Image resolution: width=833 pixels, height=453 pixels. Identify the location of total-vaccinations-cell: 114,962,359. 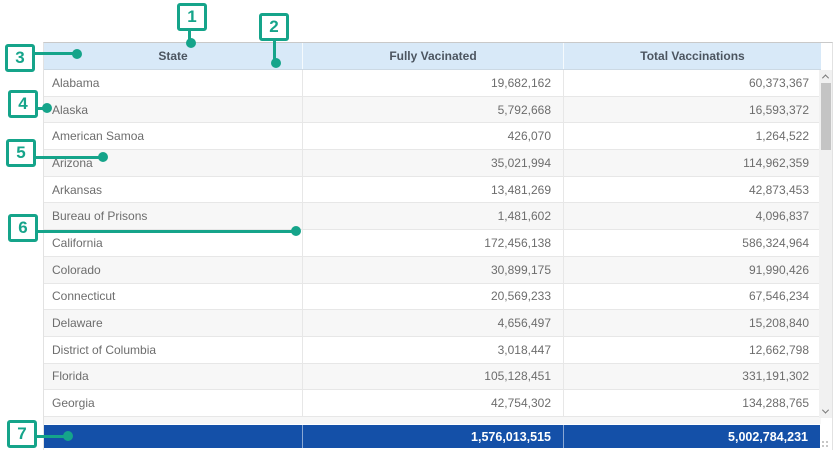
(692, 163).